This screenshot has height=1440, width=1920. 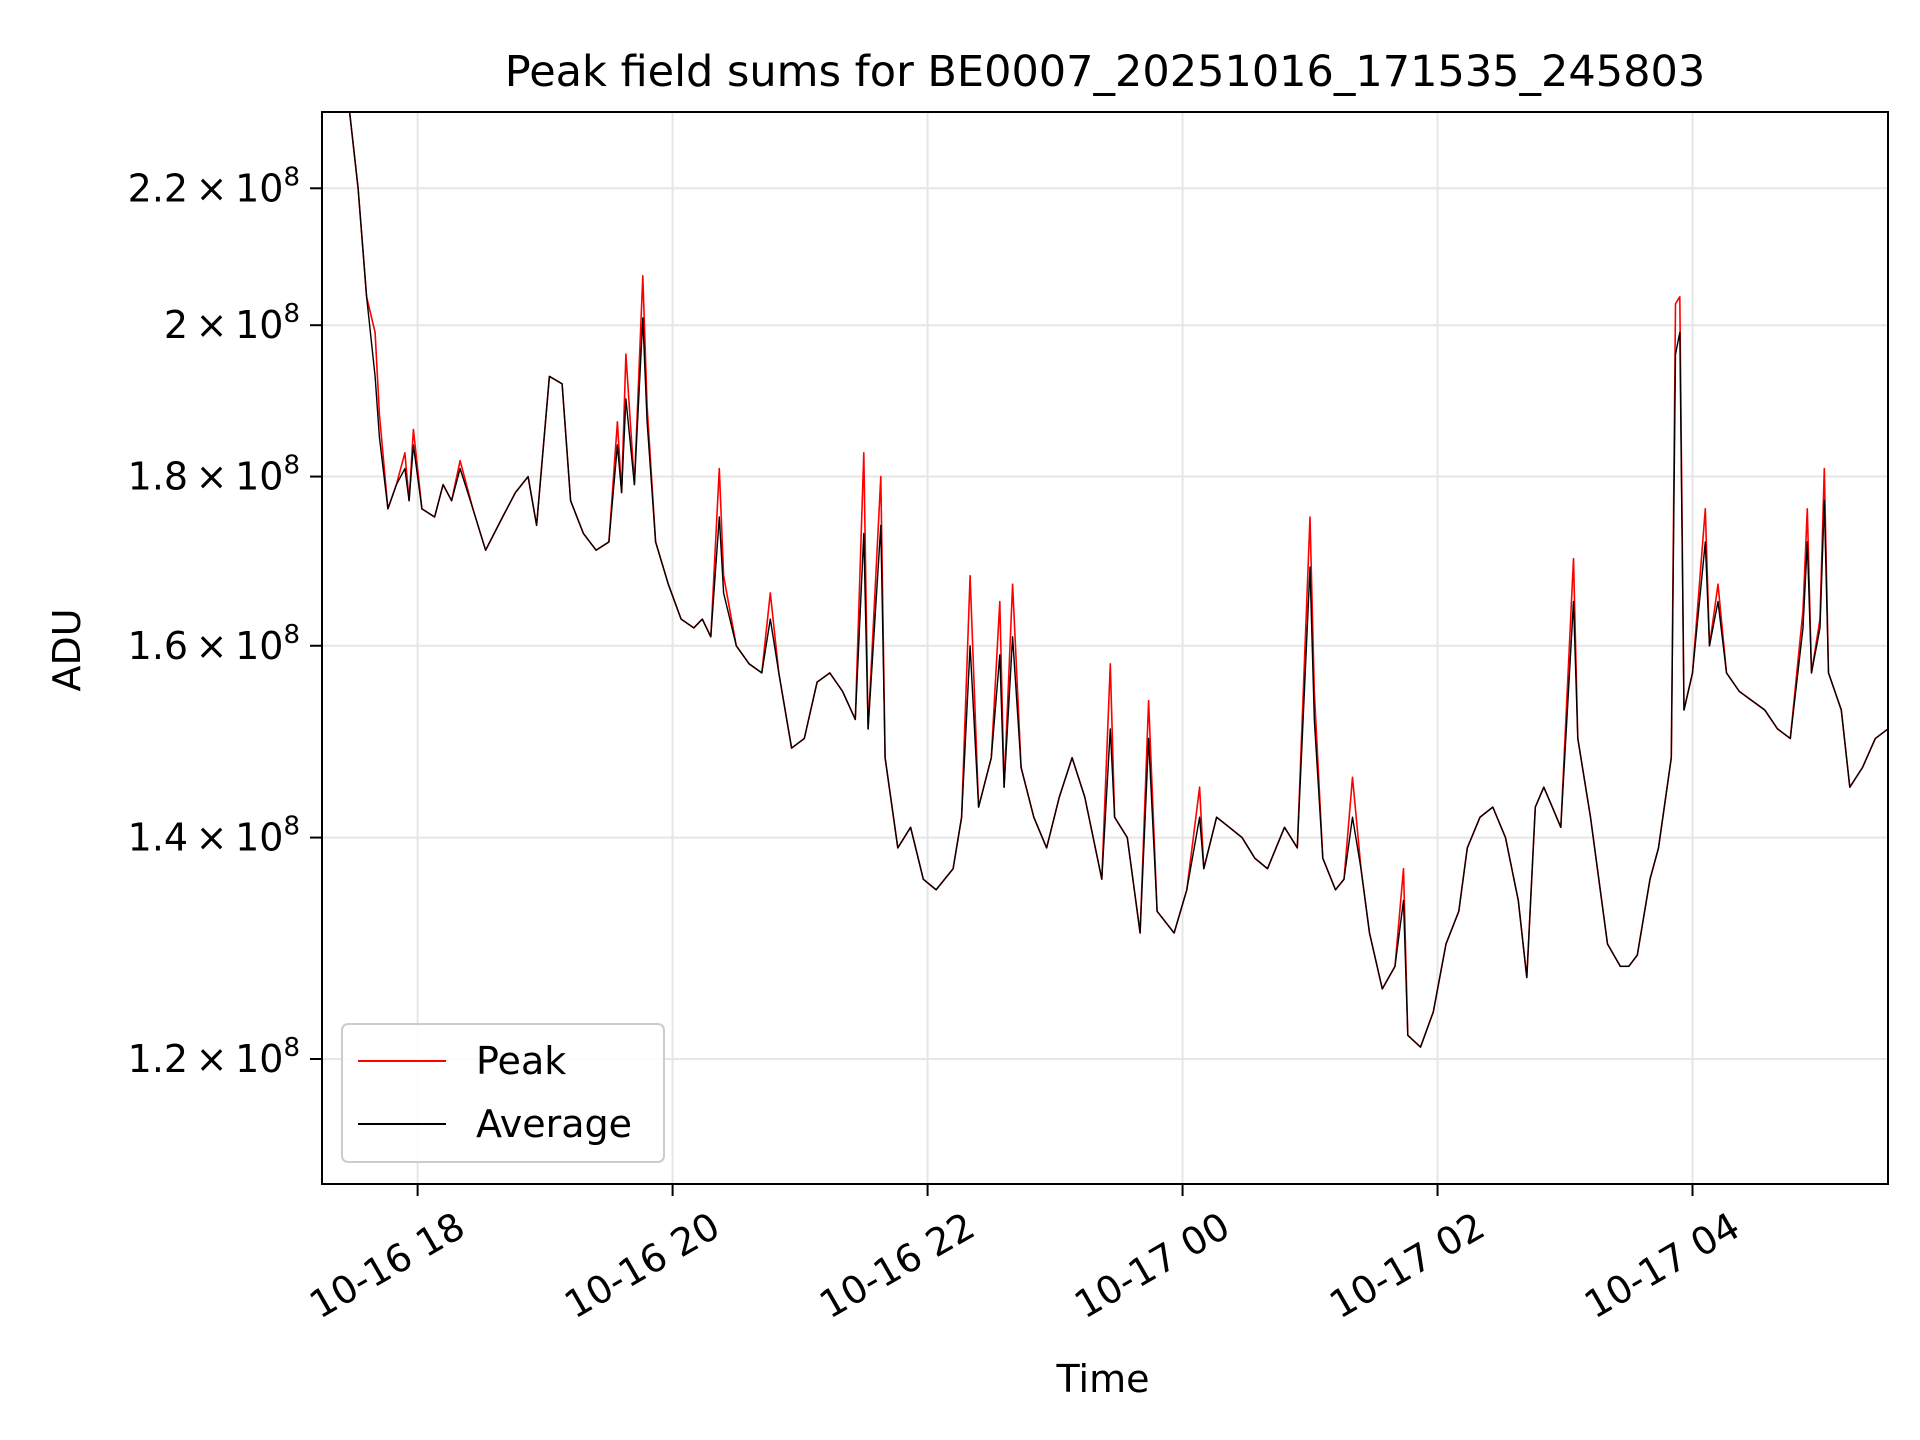 What do you see at coordinates (206, 838) in the screenshot?
I see `y-tick-mantissa: 1.4 × 10` at bounding box center [206, 838].